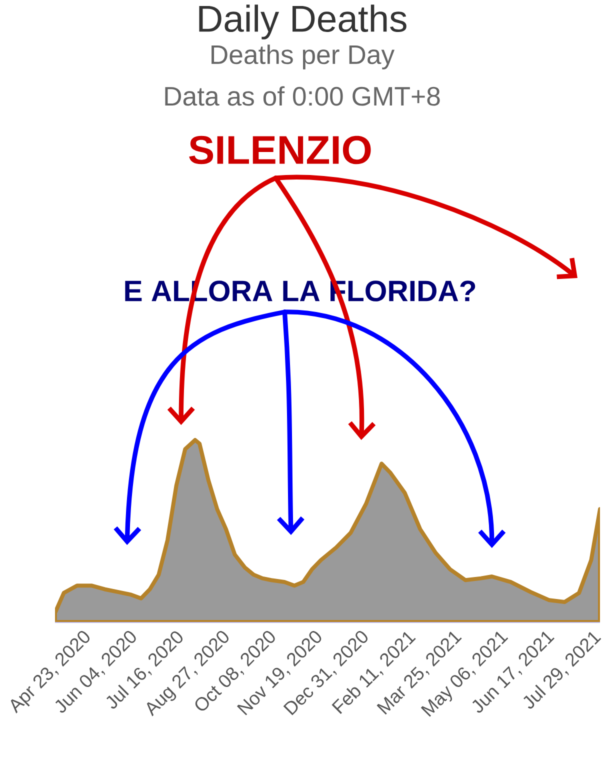 This screenshot has height=757, width=605. Describe the element at coordinates (303, 57) in the screenshot. I see `chart-subtitle: Deaths per Day` at that location.